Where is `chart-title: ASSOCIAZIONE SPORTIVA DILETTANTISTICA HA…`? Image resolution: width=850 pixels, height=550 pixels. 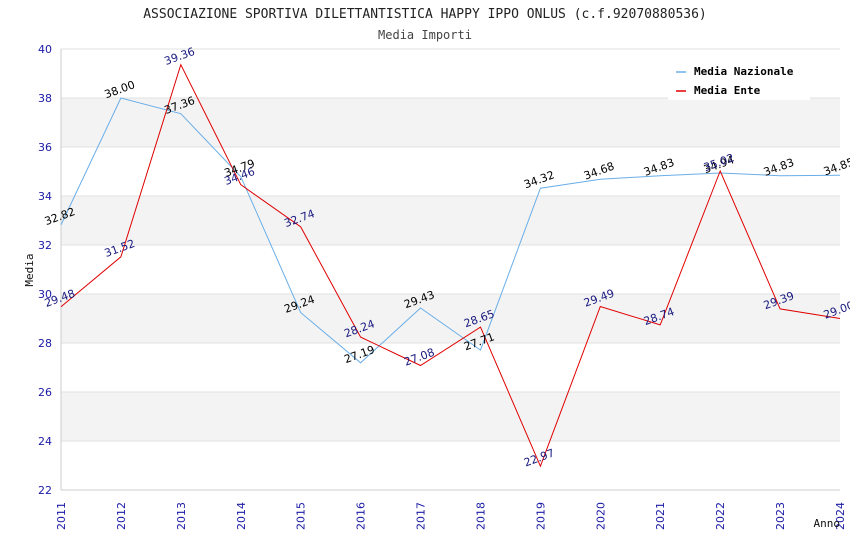 chart-title: ASSOCIAZIONE SPORTIVA DILETTANTISTICA HA… is located at coordinates (425, 14).